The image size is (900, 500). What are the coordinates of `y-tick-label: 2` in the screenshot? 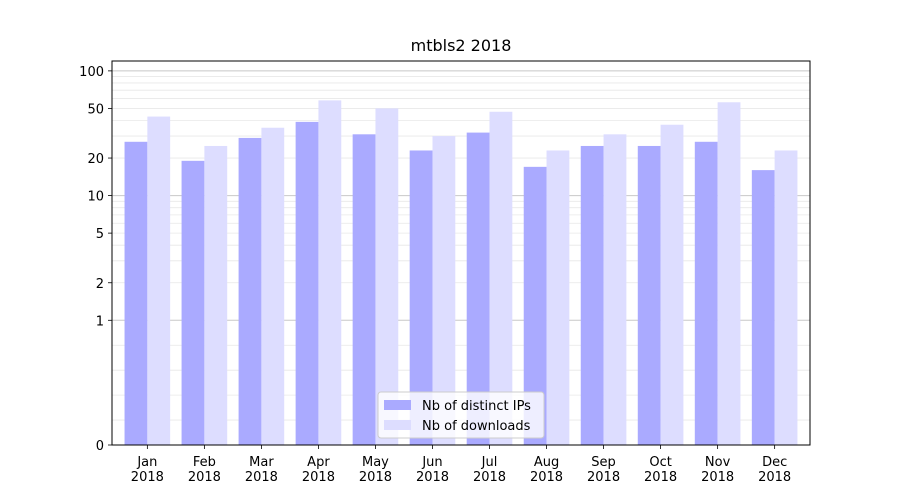 It's located at (100, 284).